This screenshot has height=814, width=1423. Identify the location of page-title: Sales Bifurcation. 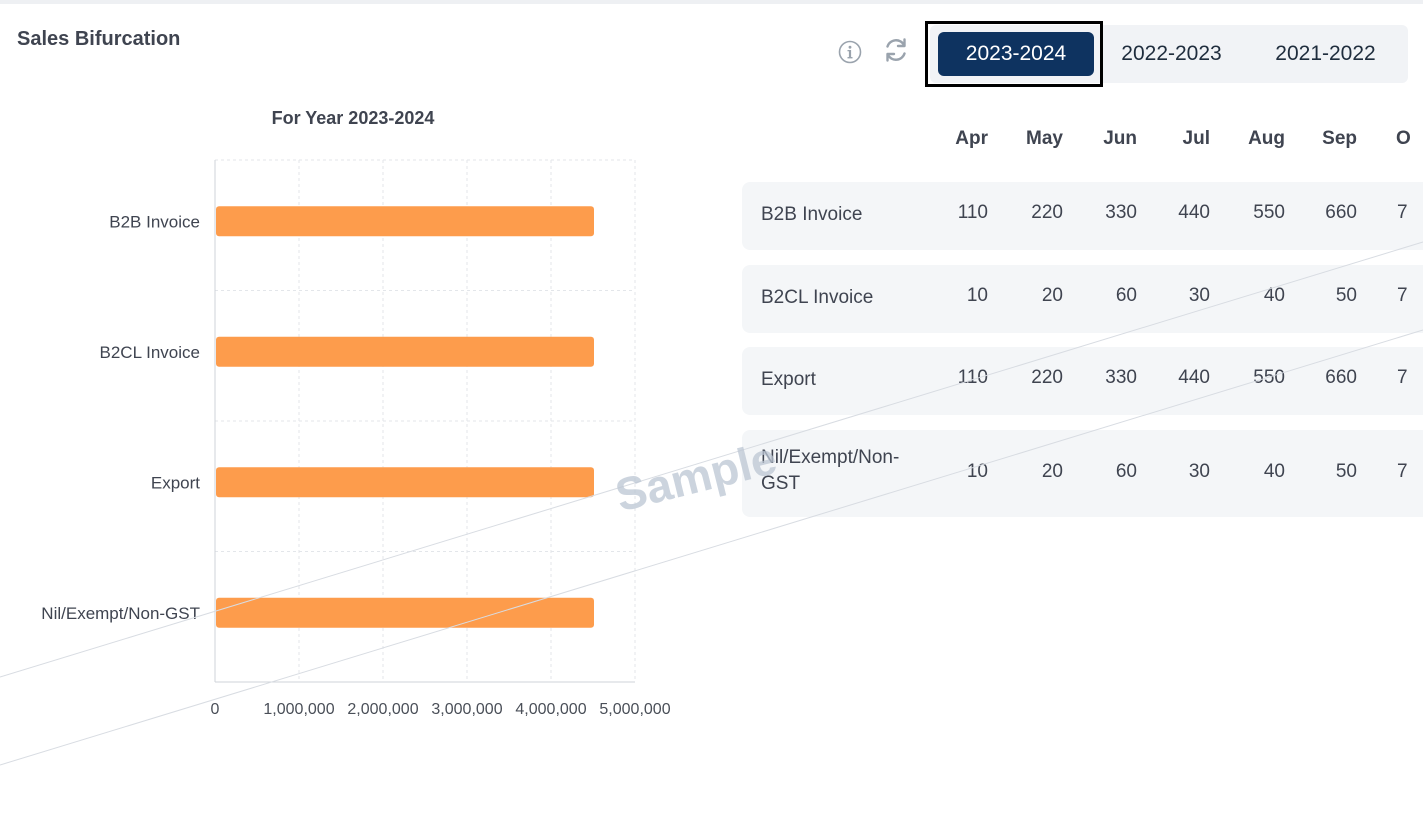
(99, 39).